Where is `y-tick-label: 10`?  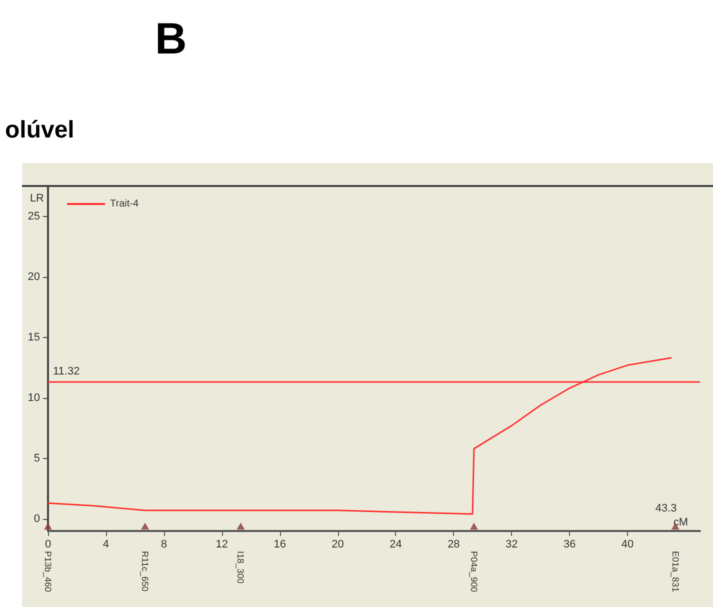
y-tick-label: 10 is located at coordinates (34, 398).